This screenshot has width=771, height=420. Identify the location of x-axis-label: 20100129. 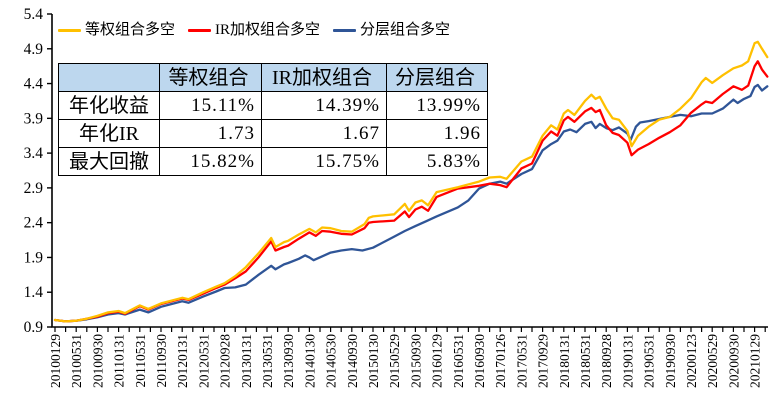
(55, 361).